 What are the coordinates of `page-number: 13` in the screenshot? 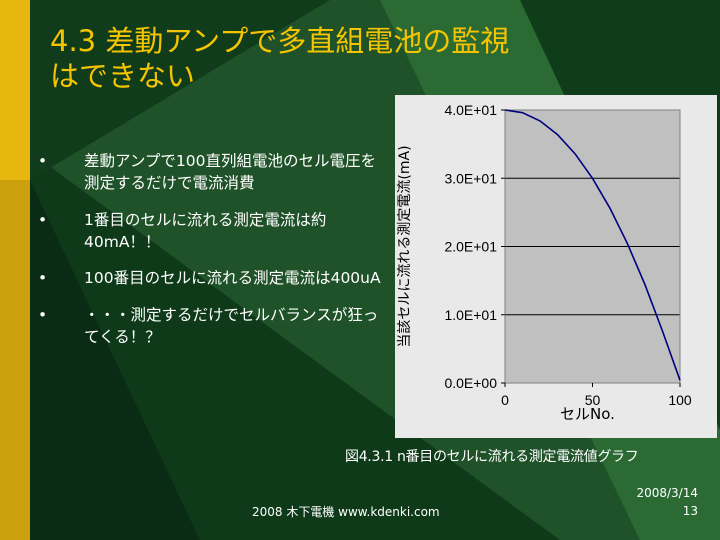 It's located at (690, 511).